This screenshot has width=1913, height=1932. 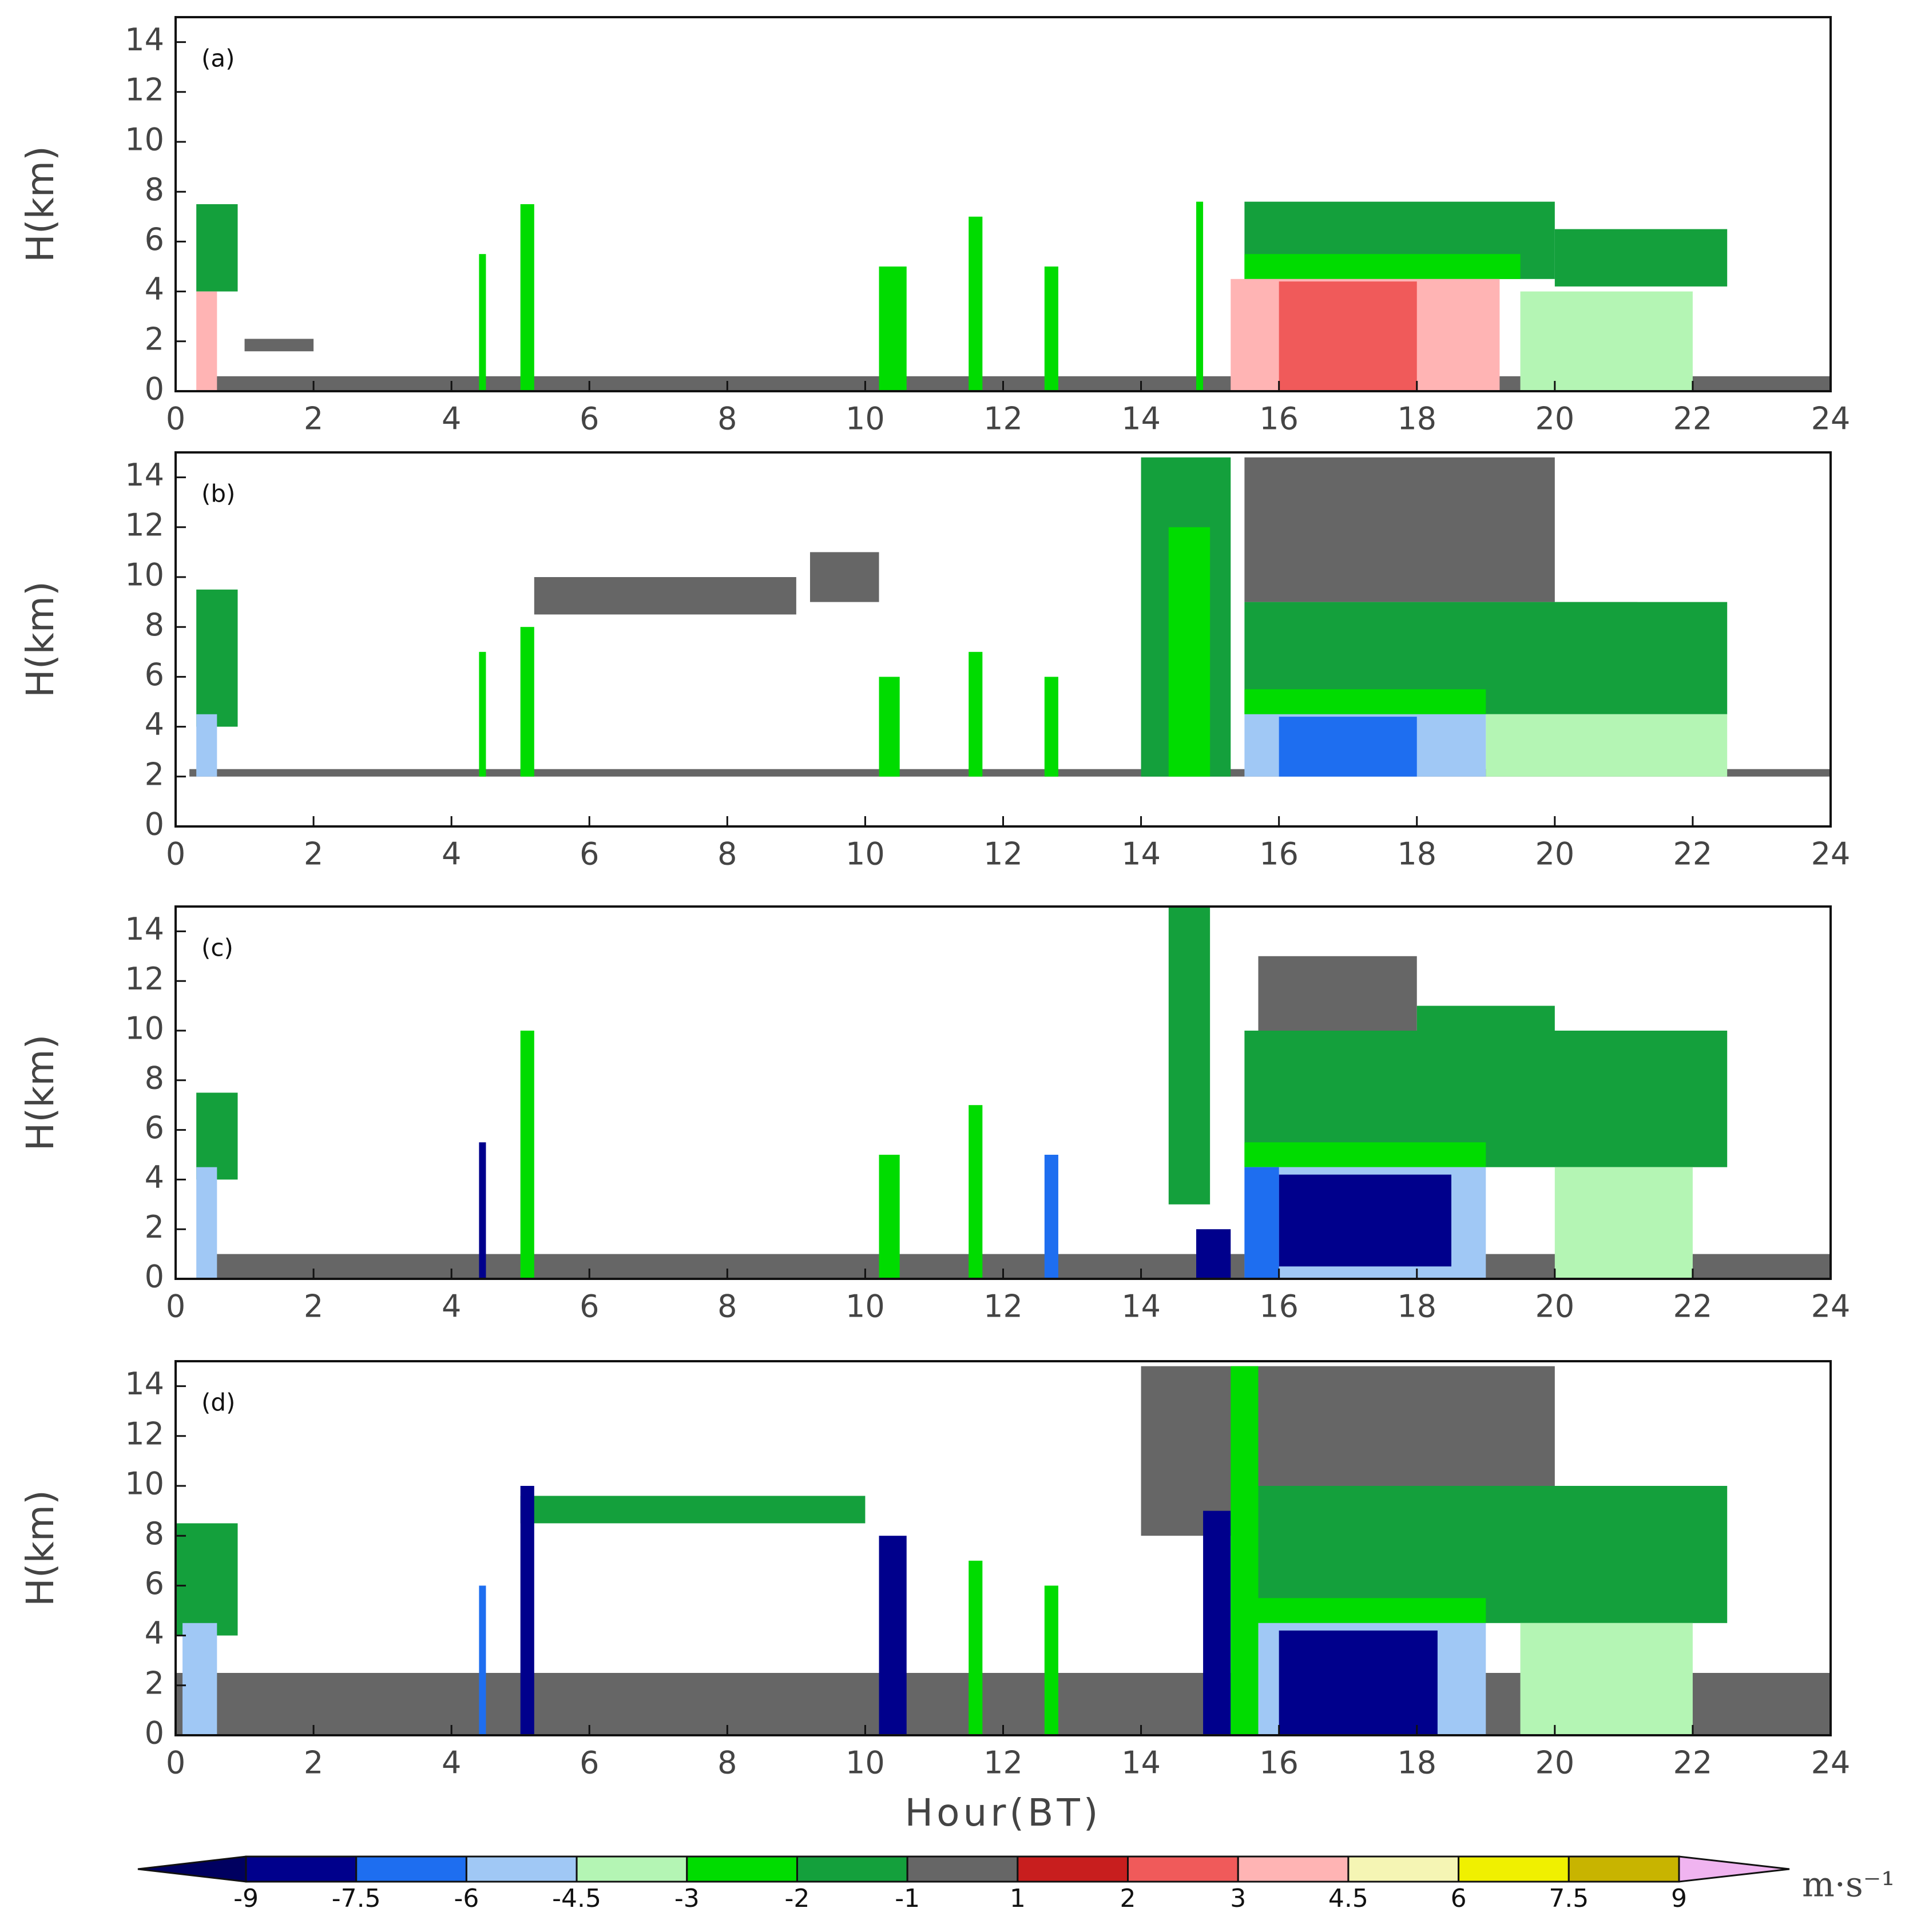 I want to click on colorbar: -9 -7.5 -6 -4.5 -3 -2 -1 1 2 3 4.5 6 7.5 9 m·s⁻¹, so click(x=1016, y=1884).